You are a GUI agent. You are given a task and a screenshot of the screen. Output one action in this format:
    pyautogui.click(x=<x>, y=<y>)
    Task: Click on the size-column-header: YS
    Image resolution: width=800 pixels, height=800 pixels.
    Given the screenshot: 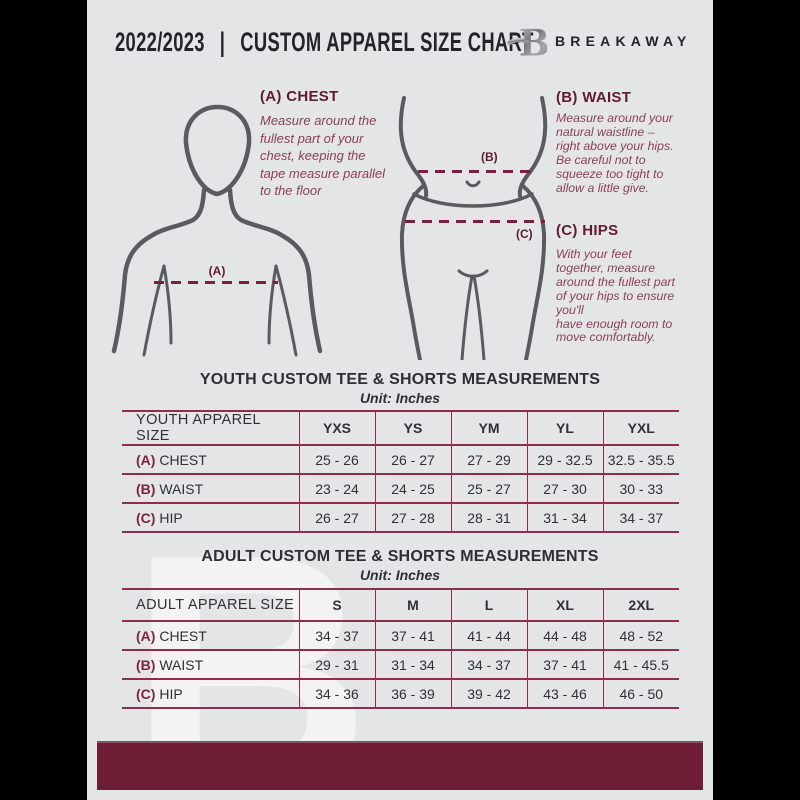 What is the action you would take?
    pyautogui.click(x=413, y=428)
    